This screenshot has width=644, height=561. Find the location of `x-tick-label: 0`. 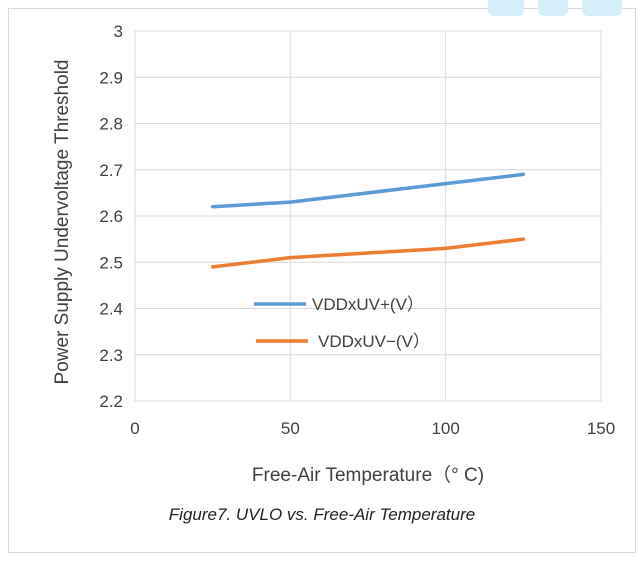

x-tick-label: 0 is located at coordinates (134, 428).